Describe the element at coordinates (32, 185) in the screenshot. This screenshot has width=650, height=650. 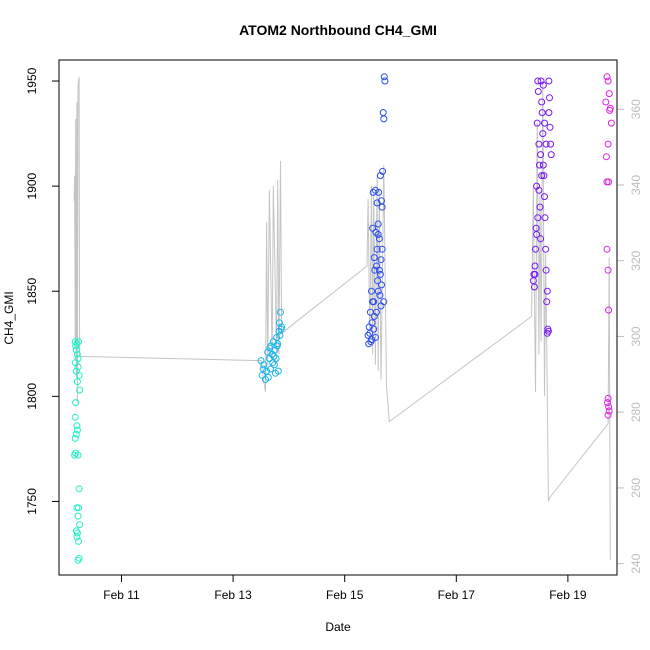
I see `y-tick-label: 1900` at that location.